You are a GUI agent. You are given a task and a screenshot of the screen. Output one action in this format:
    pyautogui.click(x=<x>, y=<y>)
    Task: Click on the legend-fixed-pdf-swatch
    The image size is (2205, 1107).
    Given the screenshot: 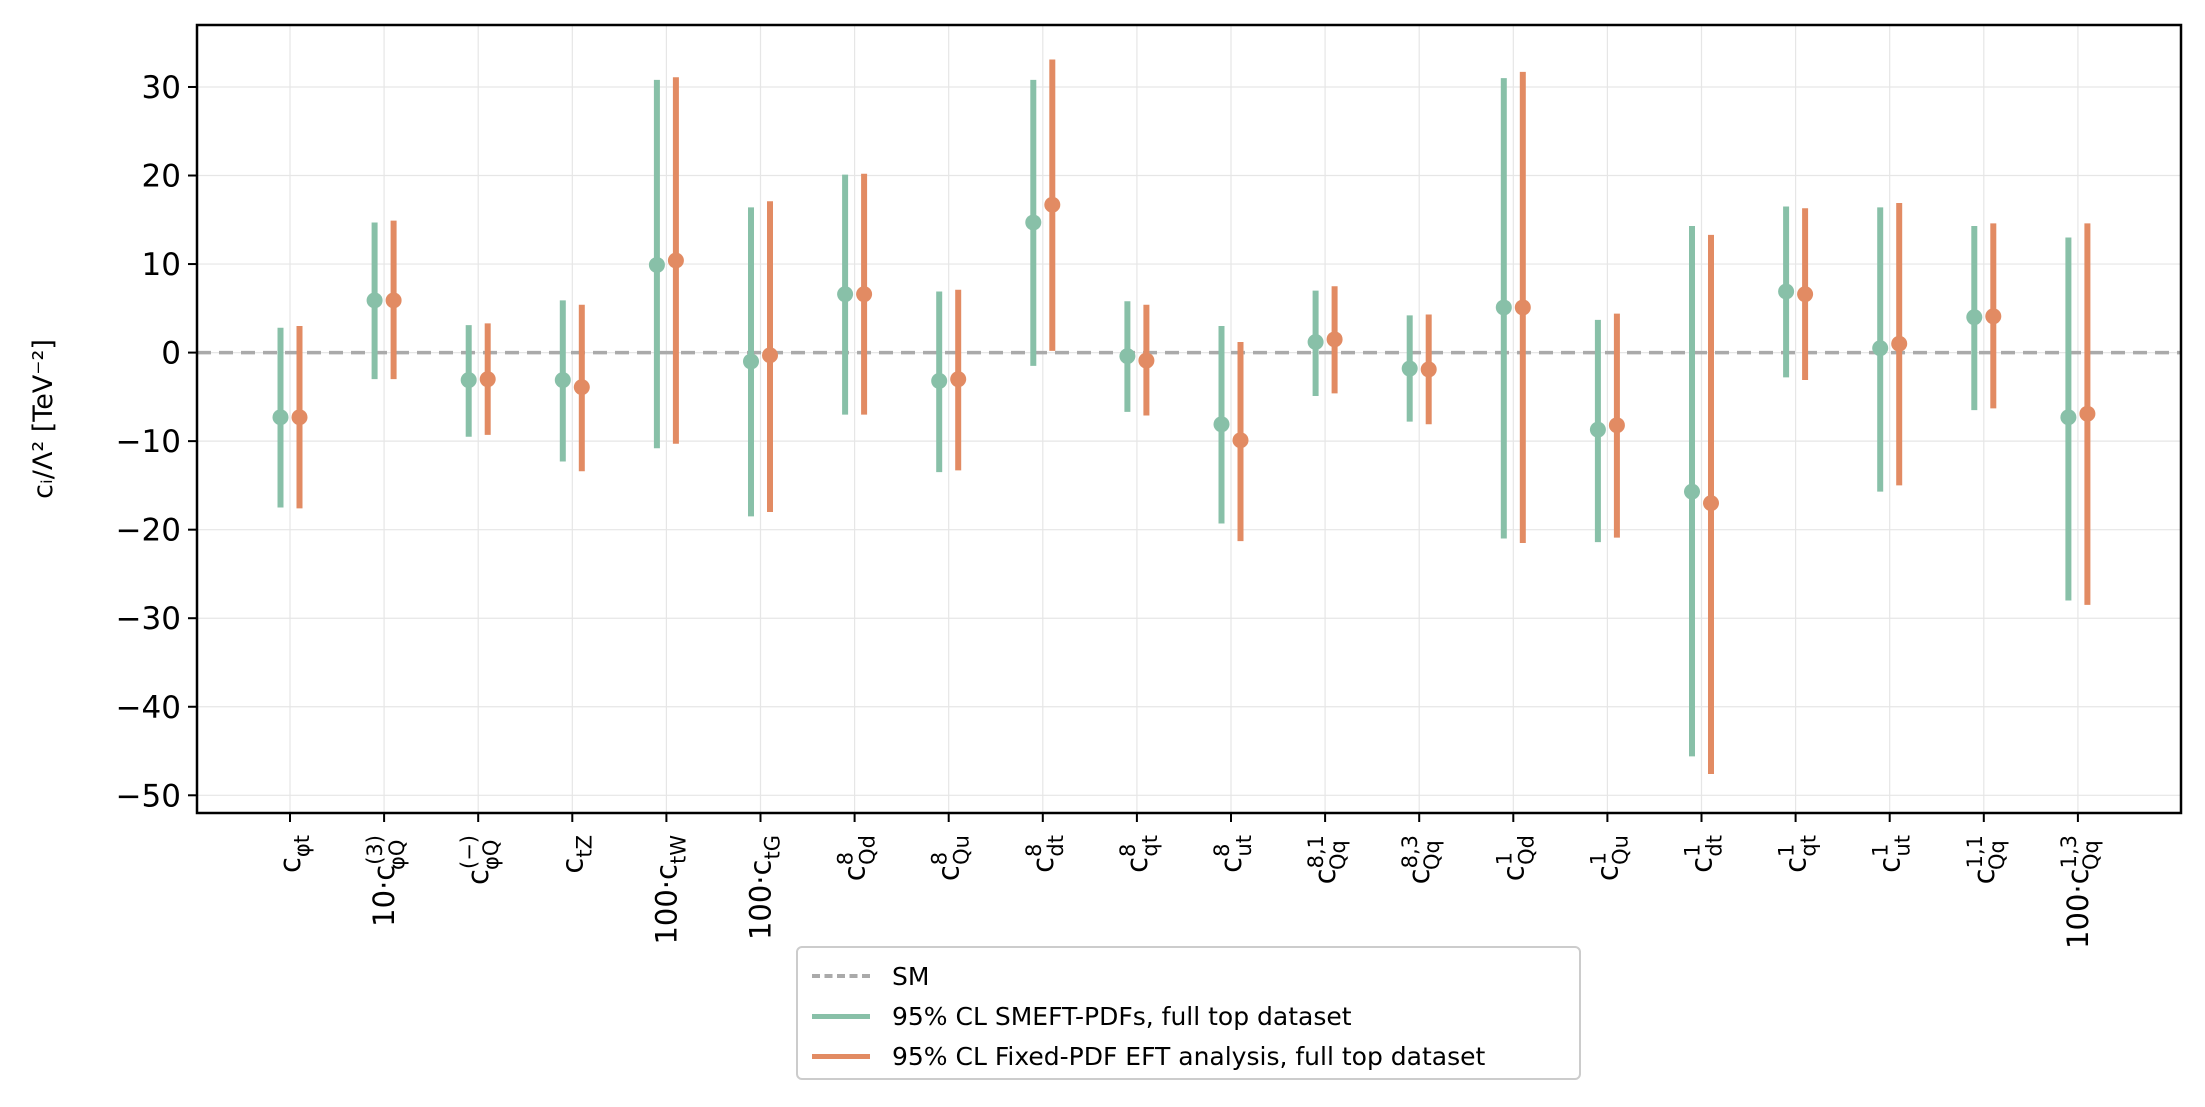 What is the action you would take?
    pyautogui.click(x=841, y=1056)
    